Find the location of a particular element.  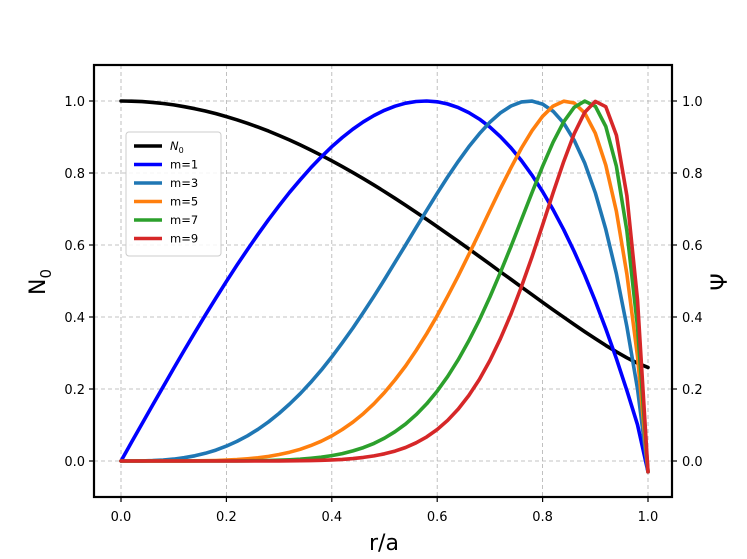

y-axis-title-right: Ψ is located at coordinates (720, 281).